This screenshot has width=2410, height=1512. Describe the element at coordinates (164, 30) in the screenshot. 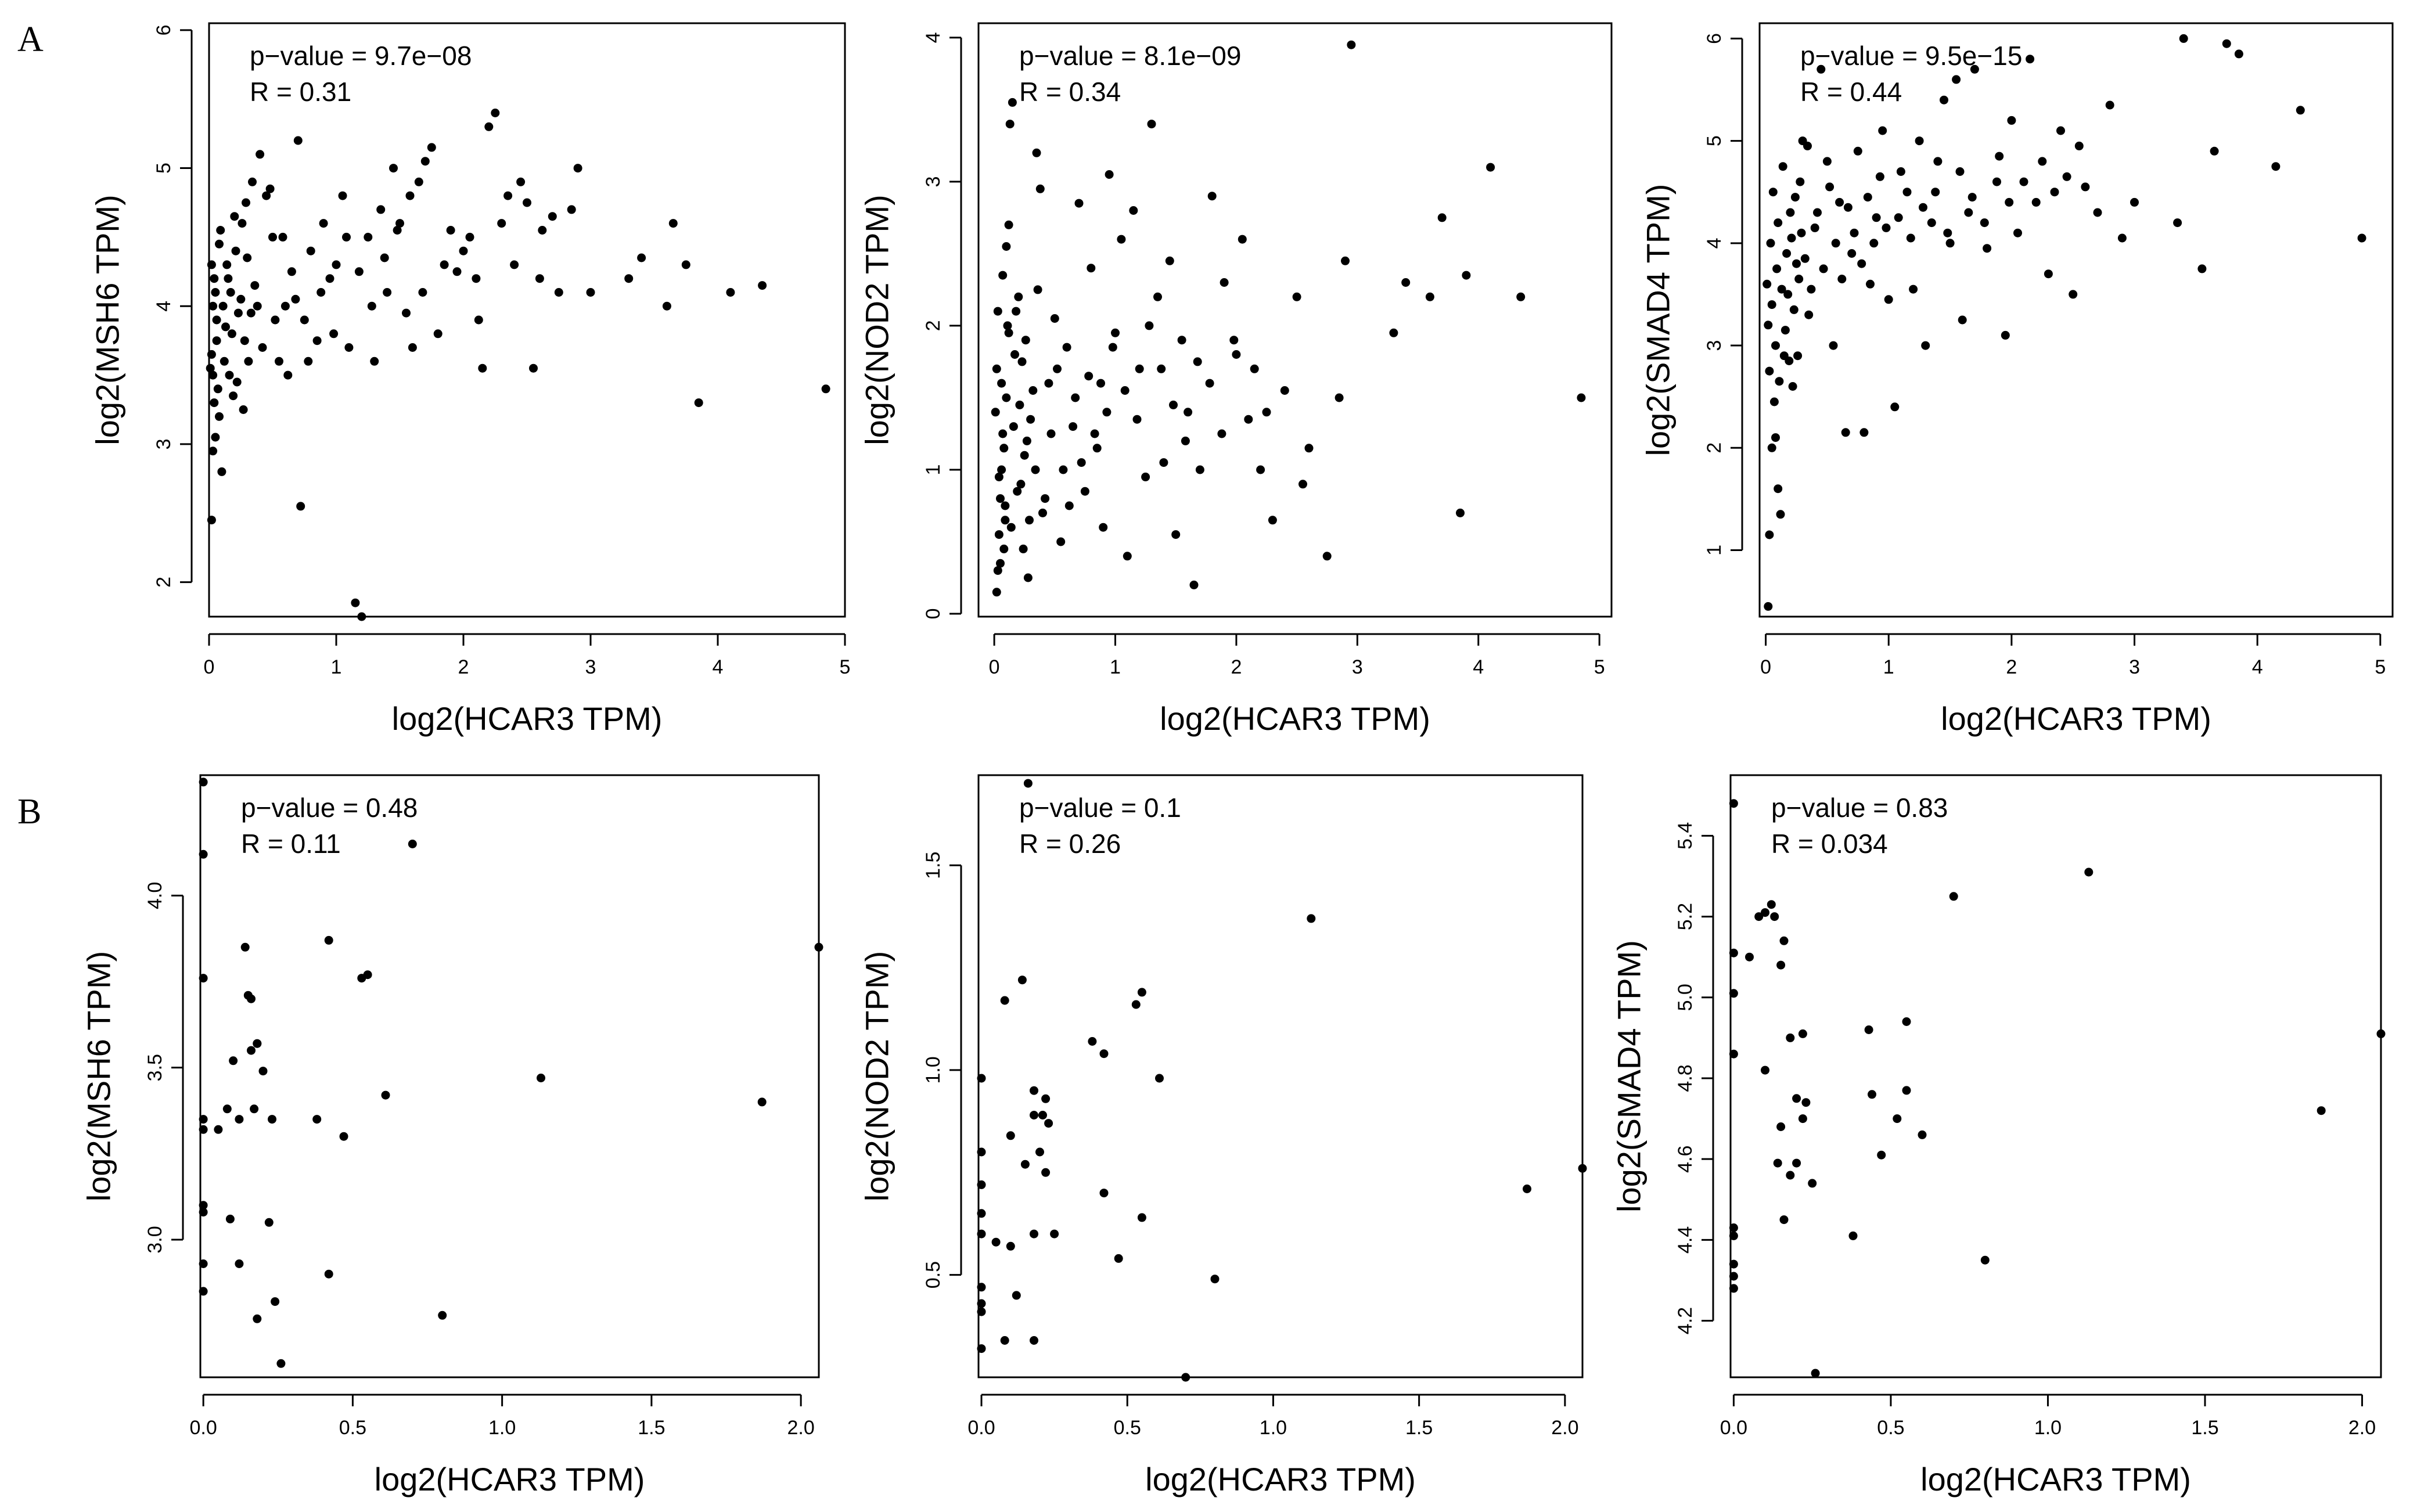

I see `y-tick-label: 6` at that location.